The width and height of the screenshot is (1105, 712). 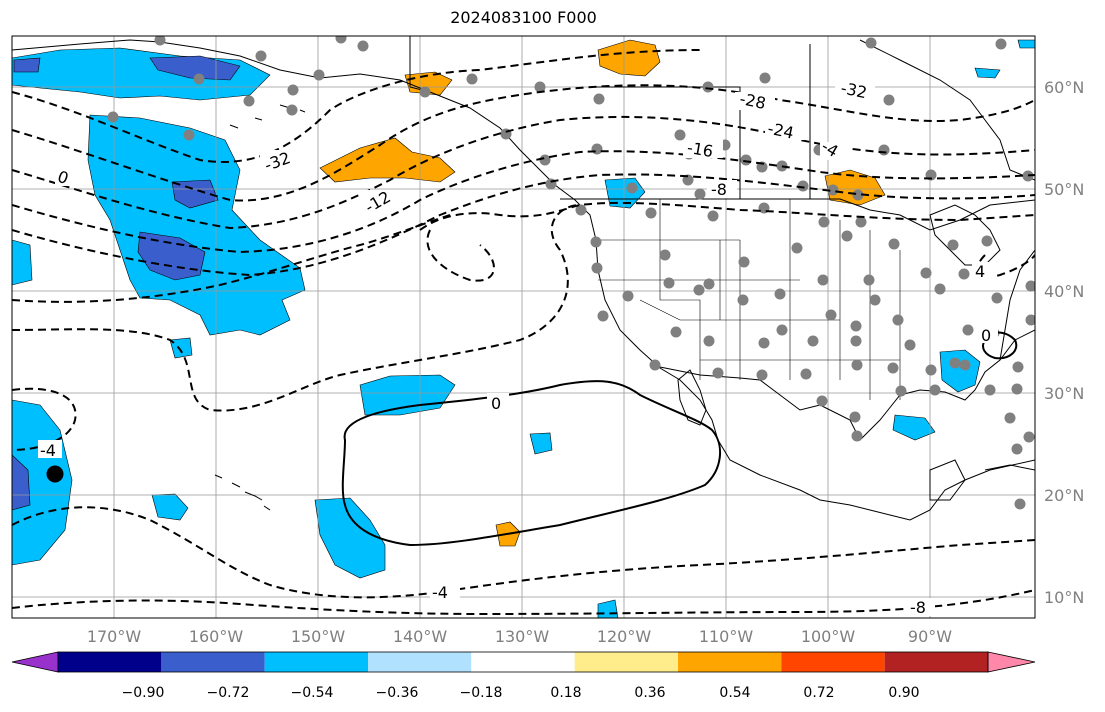 What do you see at coordinates (55, 474) in the screenshot?
I see `station-marker-large` at bounding box center [55, 474].